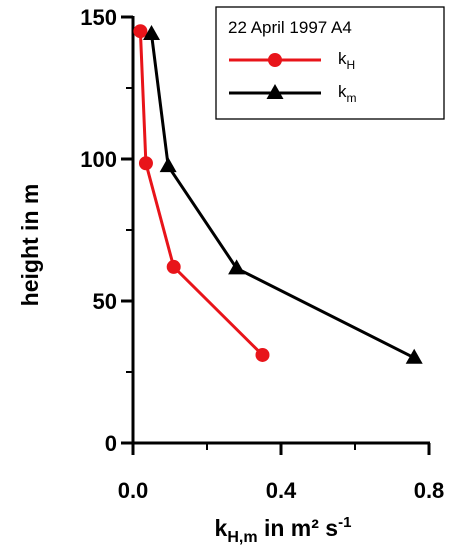 Image resolution: width=453 pixels, height=550 pixels. I want to click on legend-box, so click(330, 63).